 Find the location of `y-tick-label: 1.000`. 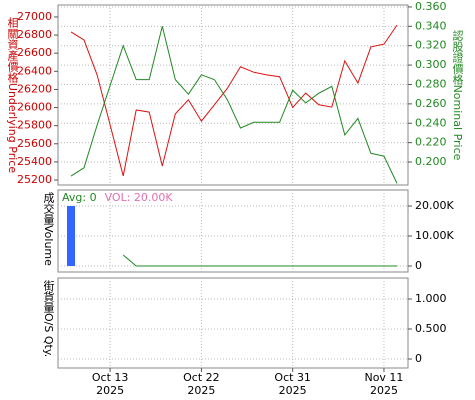

y-tick-label: 1.000 is located at coordinates (431, 298).